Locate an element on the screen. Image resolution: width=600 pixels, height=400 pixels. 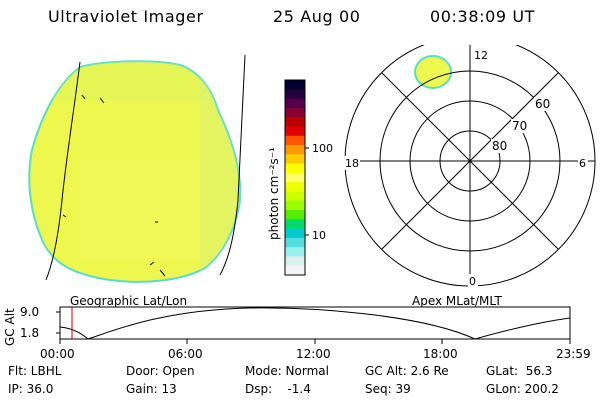
polar-panel-label: Apex MLat/MLT is located at coordinates (457, 301).